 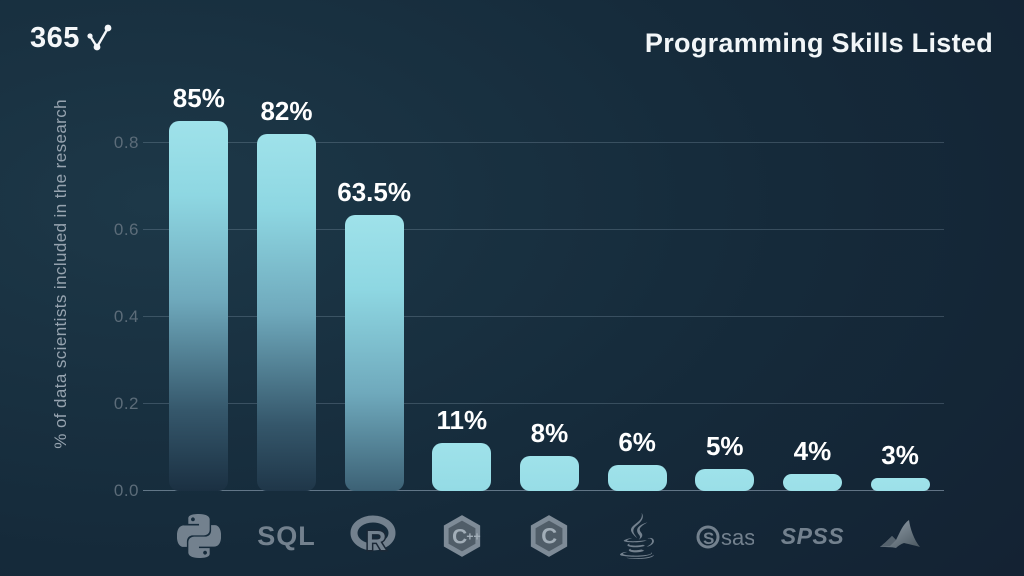 I want to click on sql-icon: SQL, so click(x=286, y=536).